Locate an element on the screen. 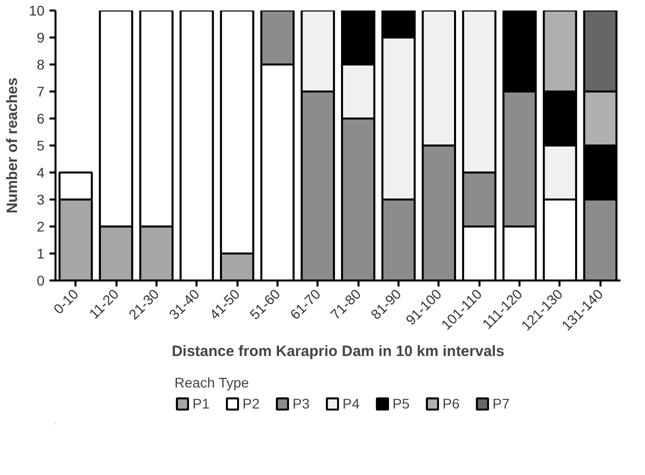 Image resolution: width=645 pixels, height=475 pixels. y-tick-label: 8 is located at coordinates (40, 64).